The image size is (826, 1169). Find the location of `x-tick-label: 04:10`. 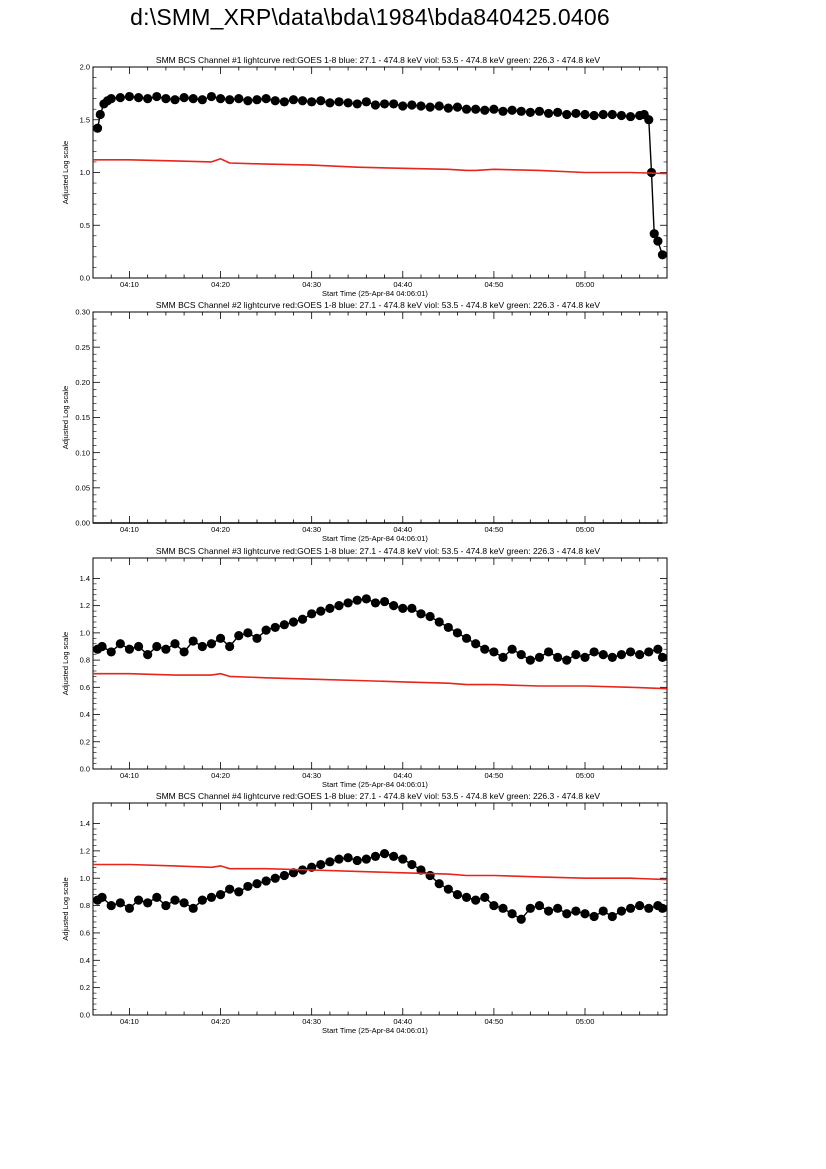

x-tick-label: 04:10 is located at coordinates (129, 1021).